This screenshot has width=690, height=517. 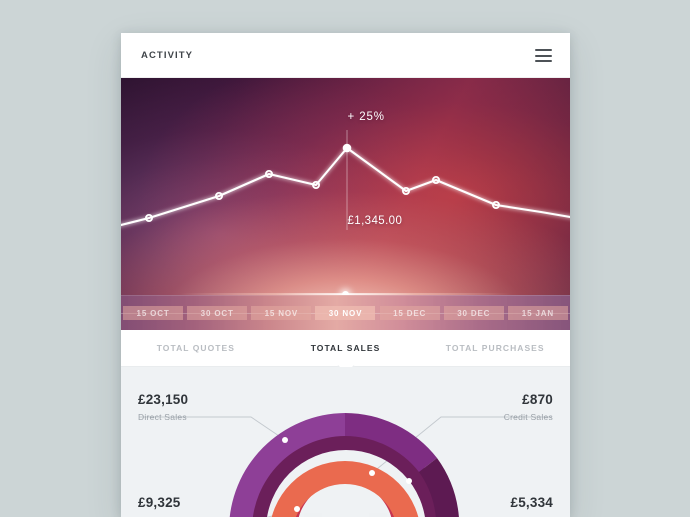 I want to click on axis-tick-30-nov: 30 NOV, so click(x=345, y=313).